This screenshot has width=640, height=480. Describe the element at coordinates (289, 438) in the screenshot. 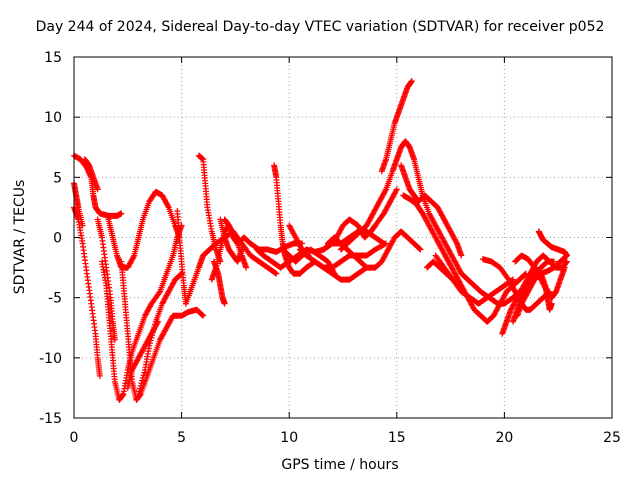

I see `x-tick-label: 10` at that location.